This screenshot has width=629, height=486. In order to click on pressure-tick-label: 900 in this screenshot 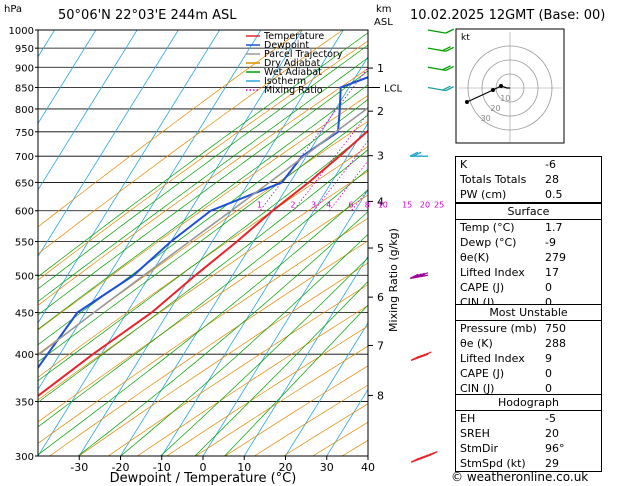, I will do `click(24, 68)`.